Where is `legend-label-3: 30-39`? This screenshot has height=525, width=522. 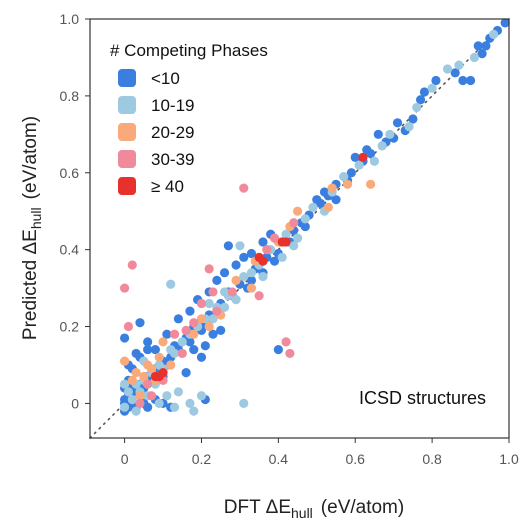 legend-label-3: 30-39 is located at coordinates (172, 159).